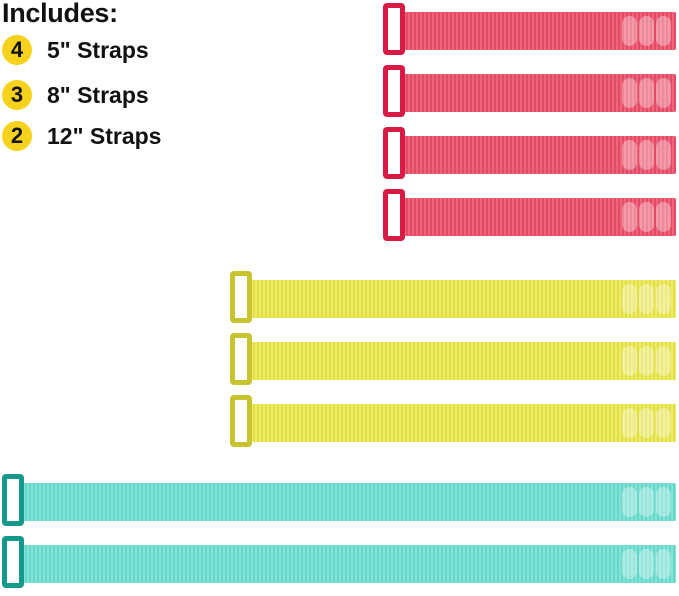 Image resolution: width=679 pixels, height=596 pixels. I want to click on count-badge: 3, so click(17, 95).